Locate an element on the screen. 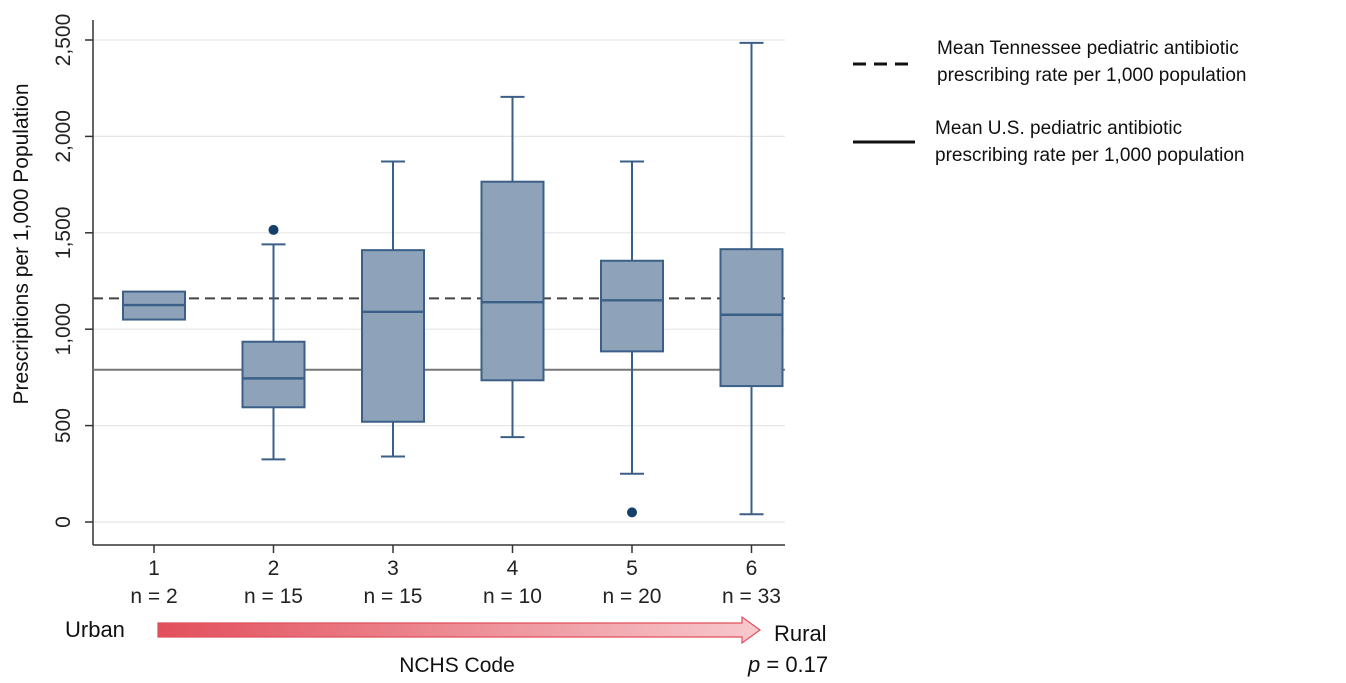 The width and height of the screenshot is (1346, 683). y-axis-title: Prescriptions per 1,000 Population is located at coordinates (21, 243).